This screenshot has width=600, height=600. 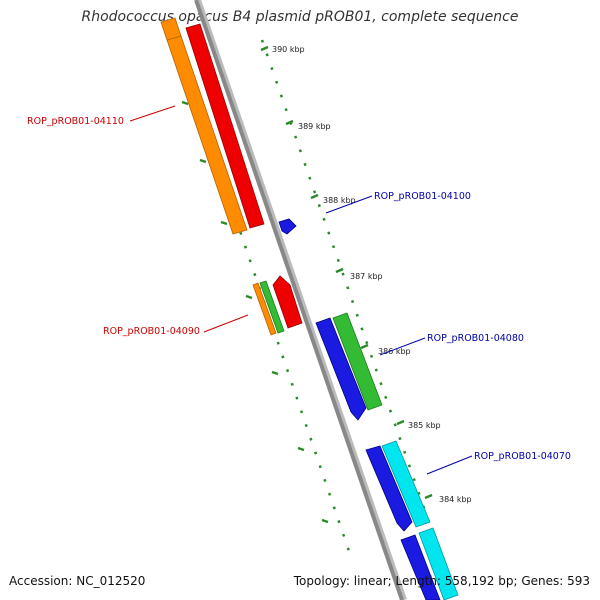 I want to click on gene-label-04090: ROP_pROB01-04090, so click(x=151, y=331).